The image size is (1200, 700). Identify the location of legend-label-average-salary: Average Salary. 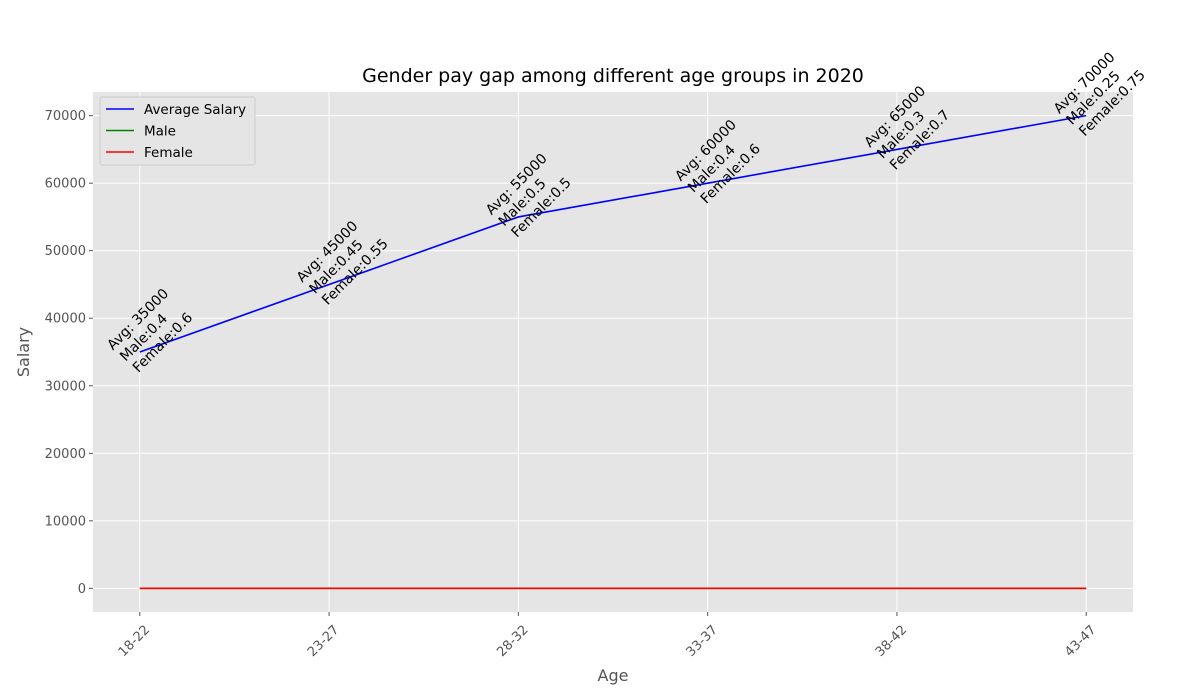
(195, 110).